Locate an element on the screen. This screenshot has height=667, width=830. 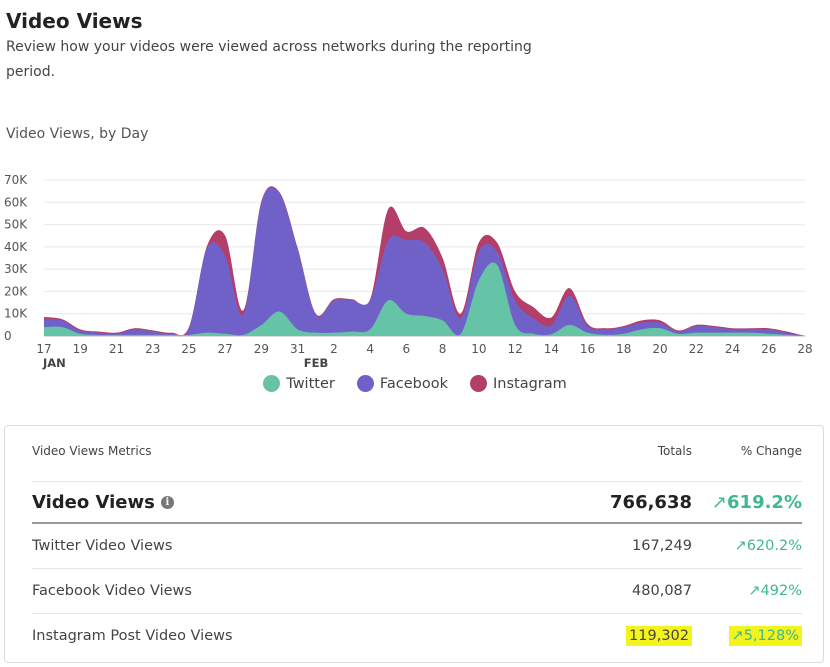
metric-change: 620.2% is located at coordinates (774, 546).